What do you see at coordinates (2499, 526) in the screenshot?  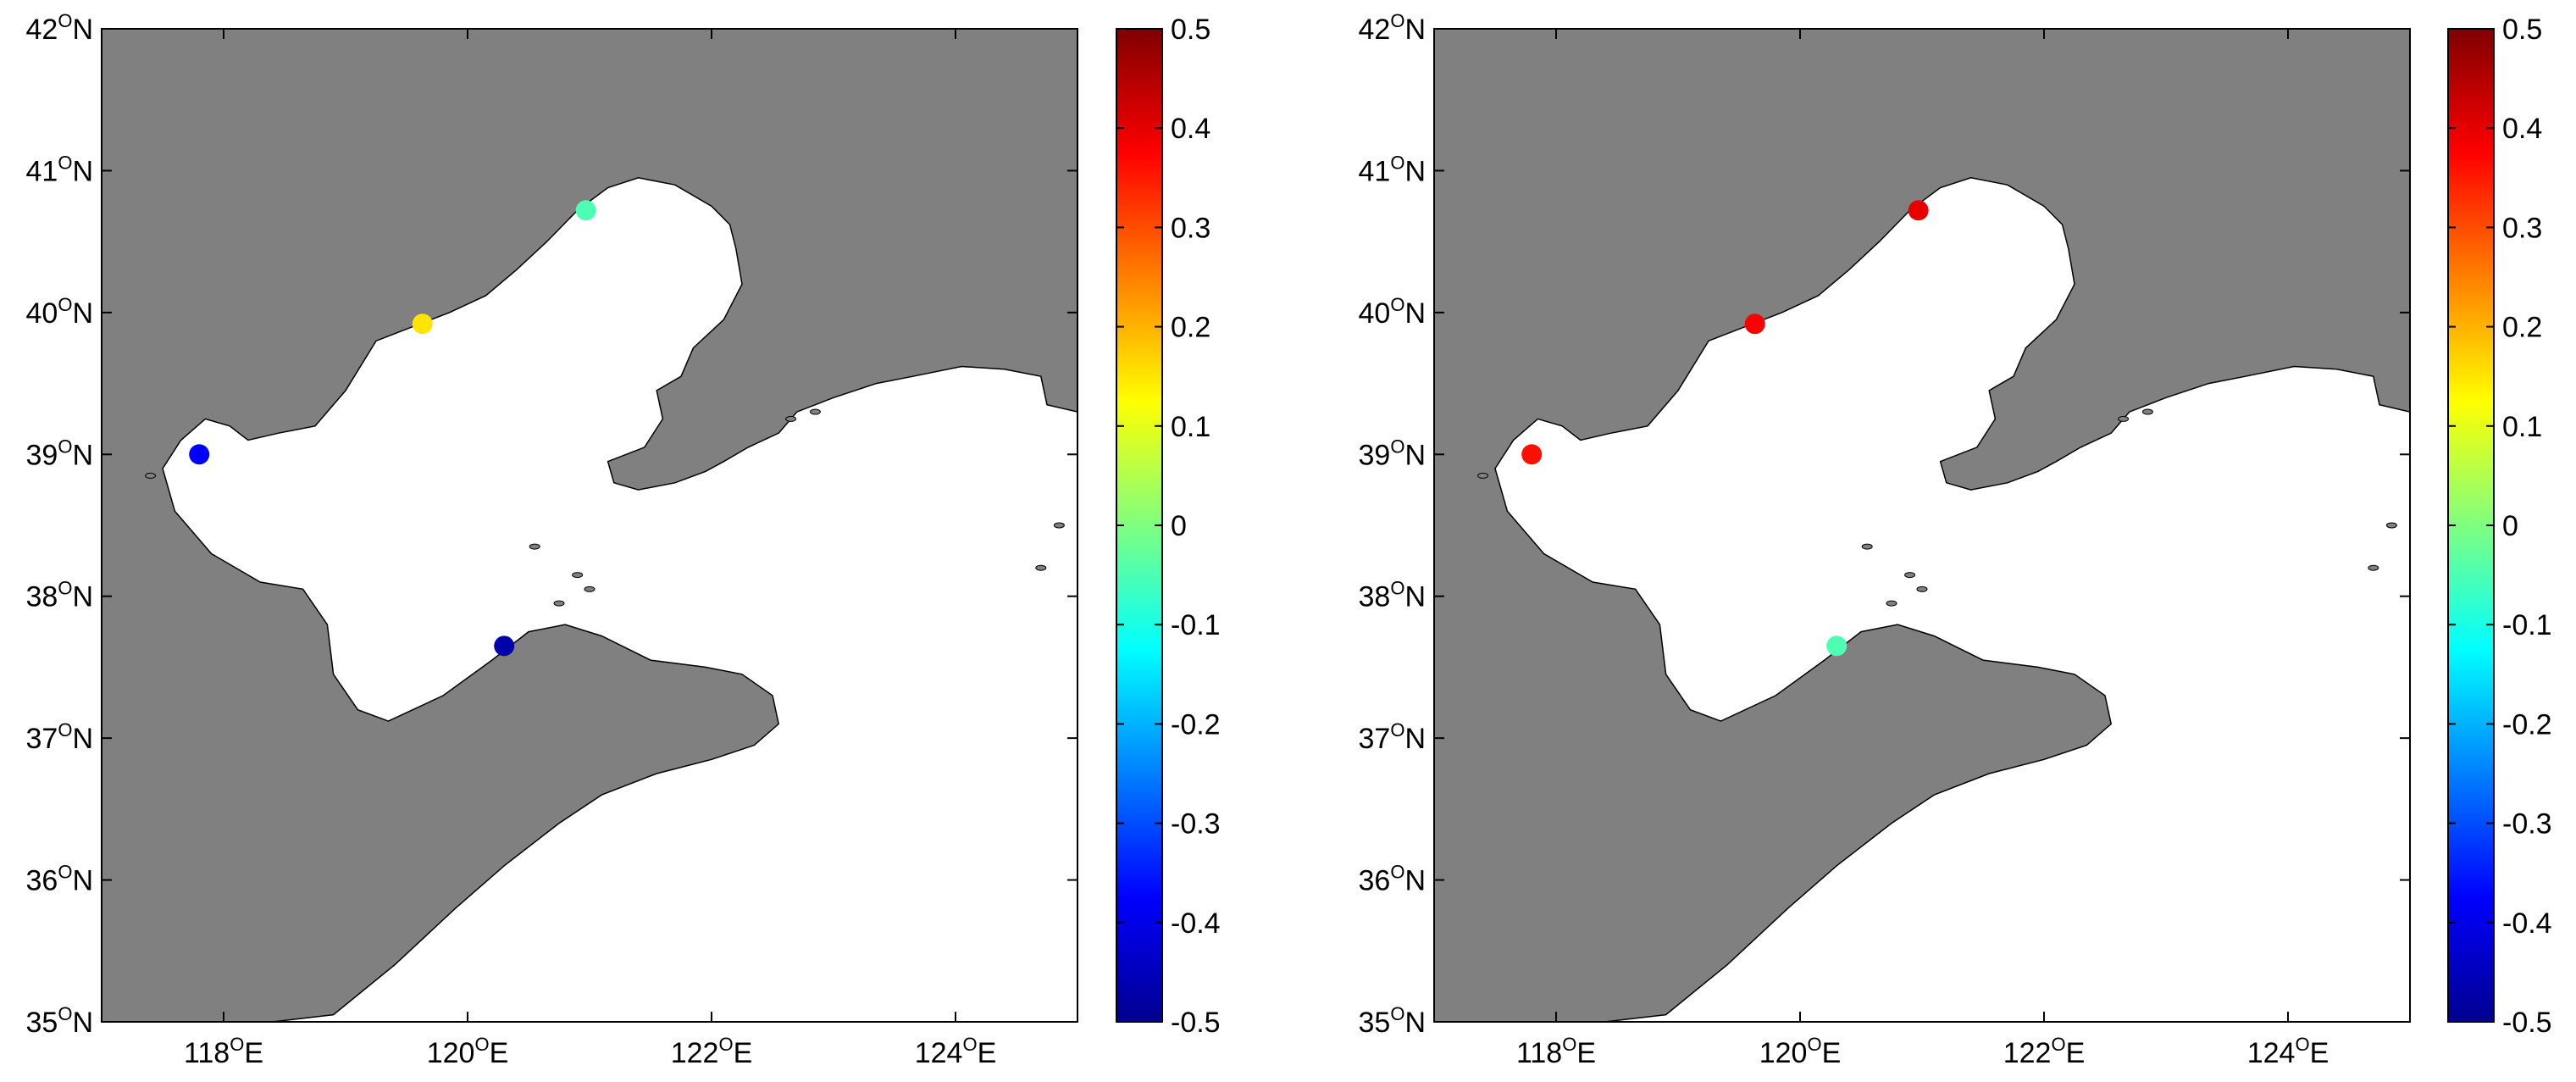 I see `colorbar-2: 0.5 0.4 0.3 0.2 0.1 0 -0.1 -0.2 -0.3 -0.4 -0.5` at bounding box center [2499, 526].